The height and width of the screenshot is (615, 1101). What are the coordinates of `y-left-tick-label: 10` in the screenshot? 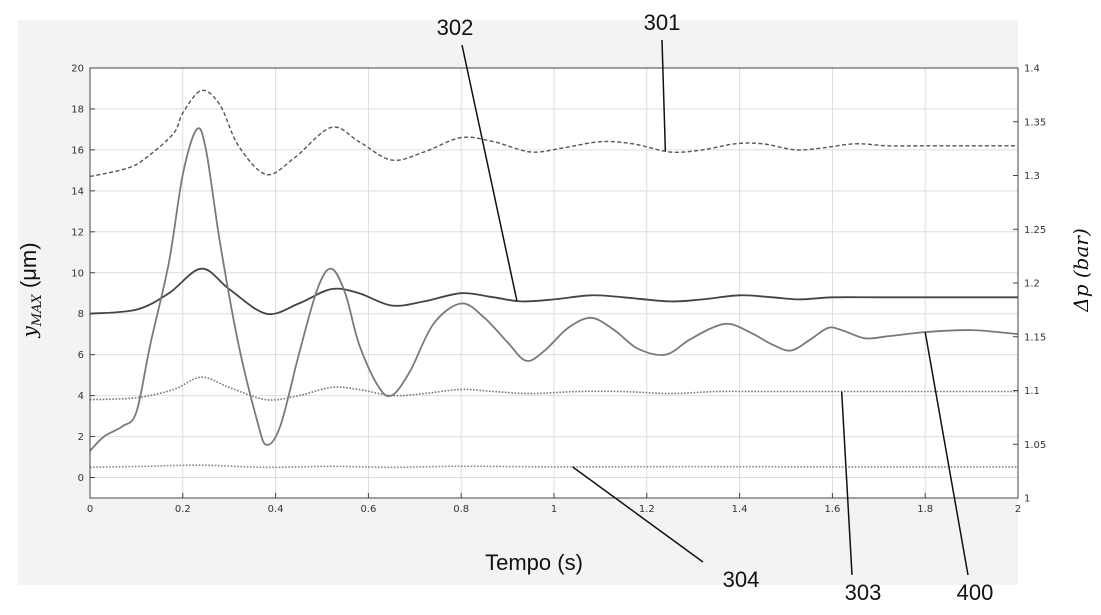 It's located at (77, 273).